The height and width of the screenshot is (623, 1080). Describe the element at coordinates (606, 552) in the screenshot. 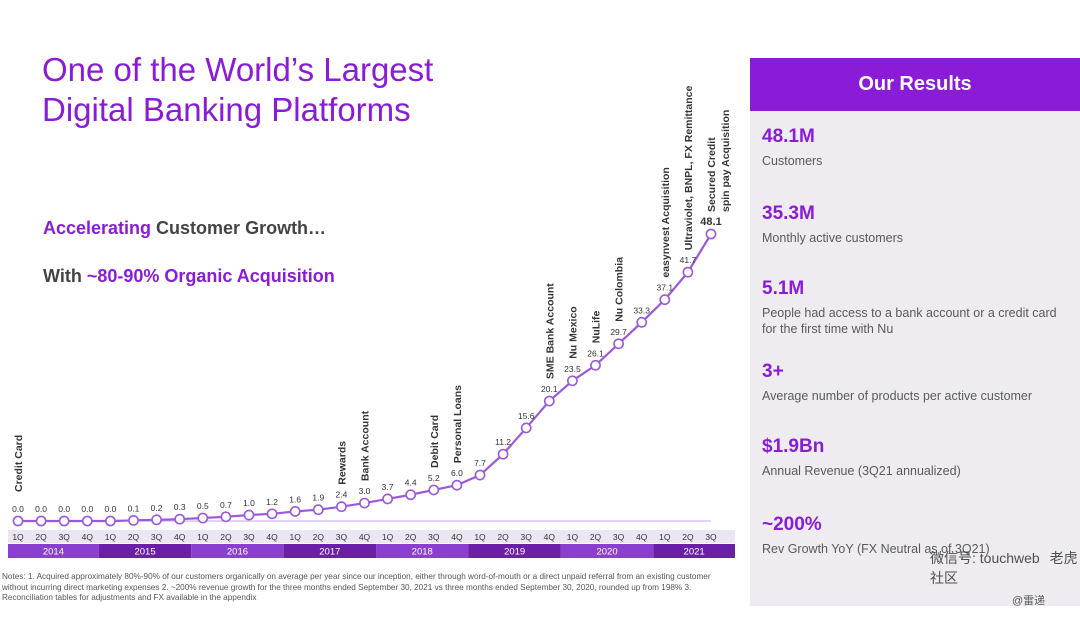

I see `year-tick-label: 2020` at that location.